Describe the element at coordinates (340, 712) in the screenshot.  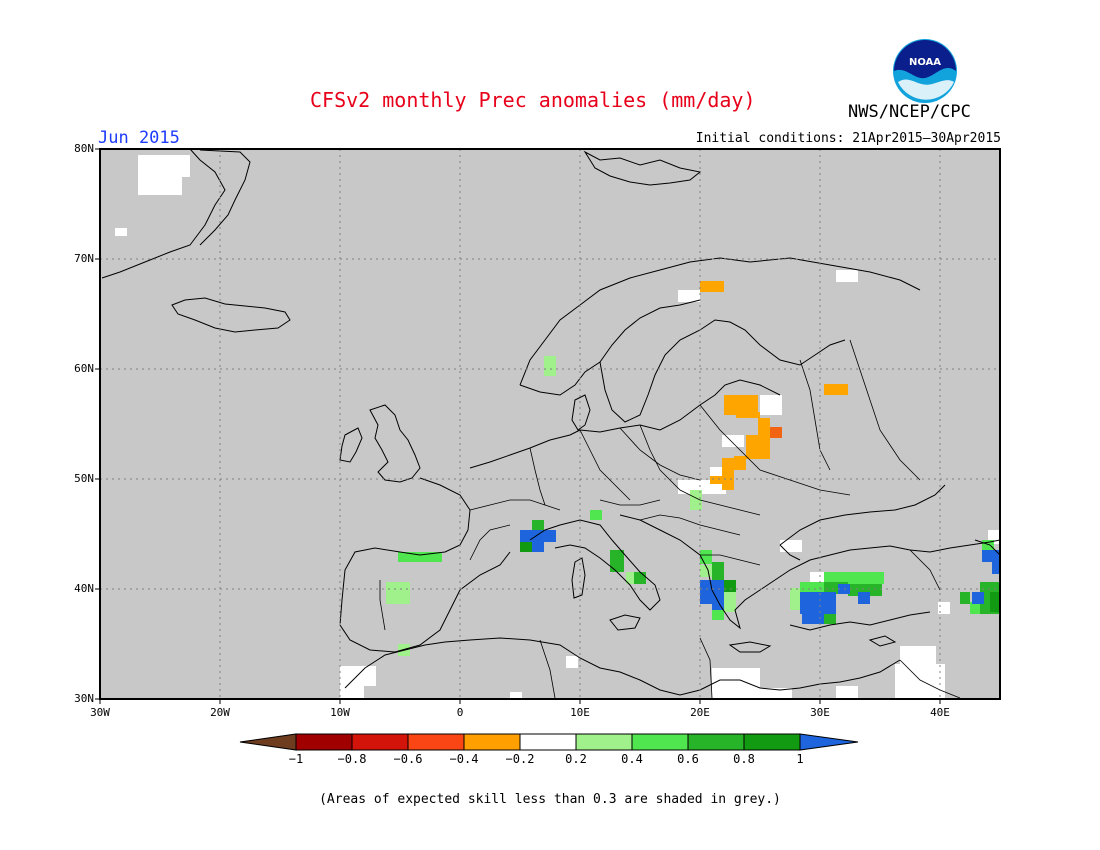
I see `lon-label: 10W` at that location.